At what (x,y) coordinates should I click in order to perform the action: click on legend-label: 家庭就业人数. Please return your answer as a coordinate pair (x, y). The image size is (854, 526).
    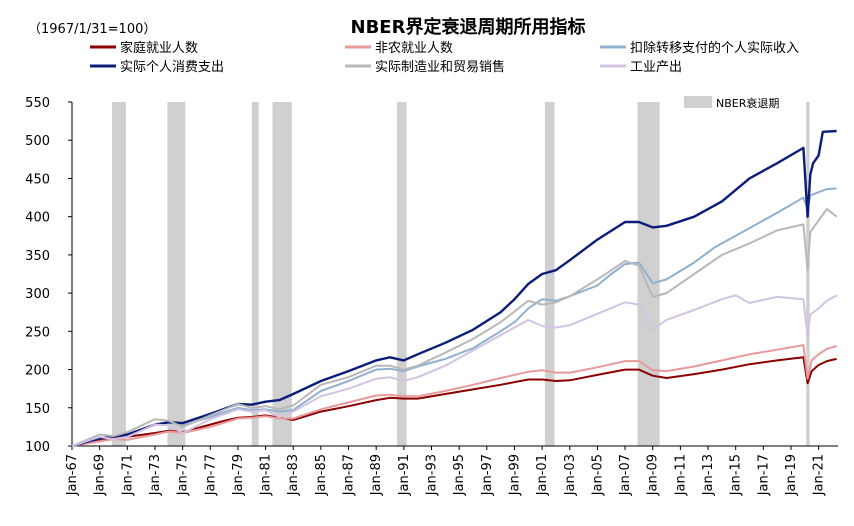
    Looking at the image, I should click on (159, 48).